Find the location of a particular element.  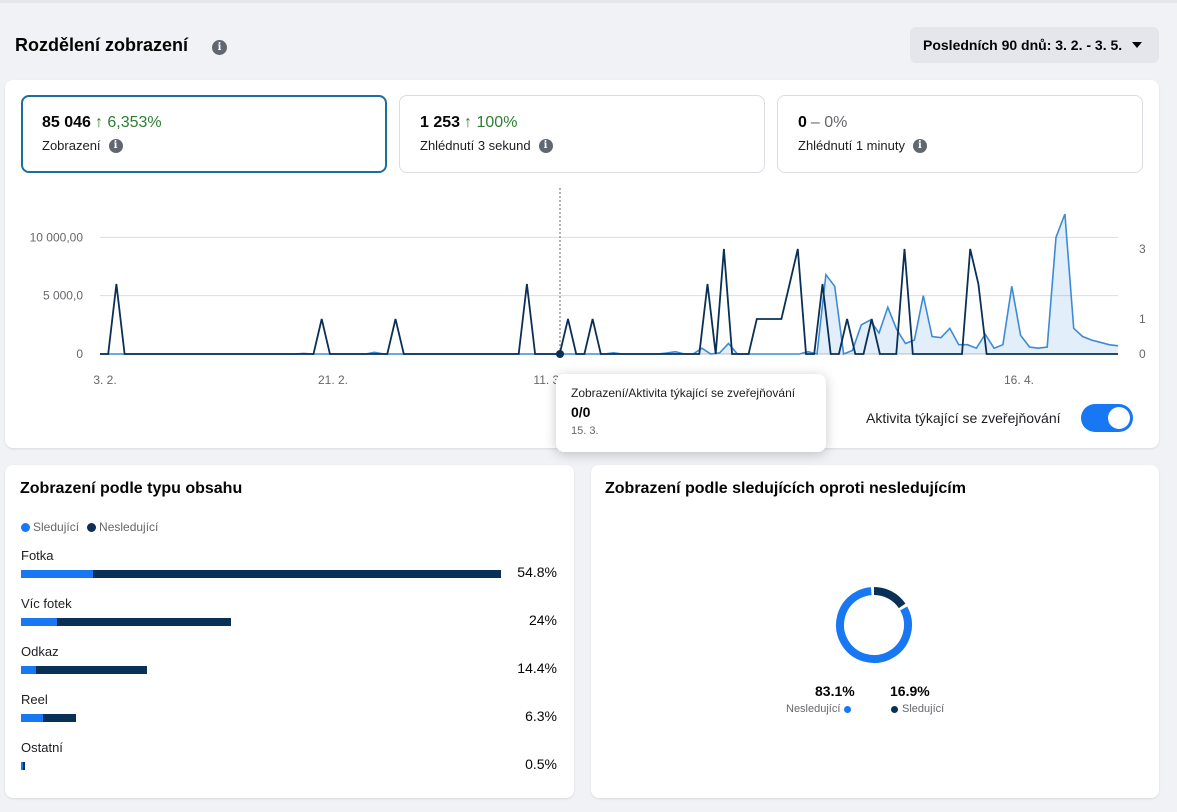

left-axis-tick: 0 is located at coordinates (79, 354).